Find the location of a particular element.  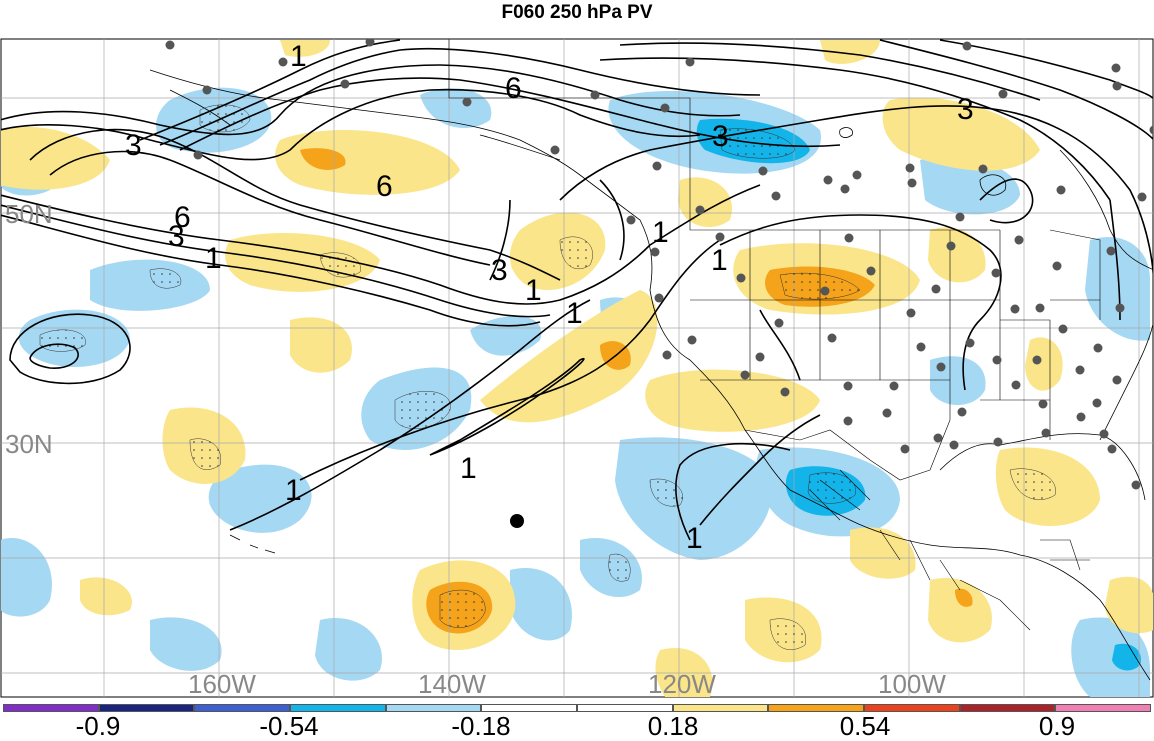

lon-label-120w: 120W is located at coordinates (682, 683).